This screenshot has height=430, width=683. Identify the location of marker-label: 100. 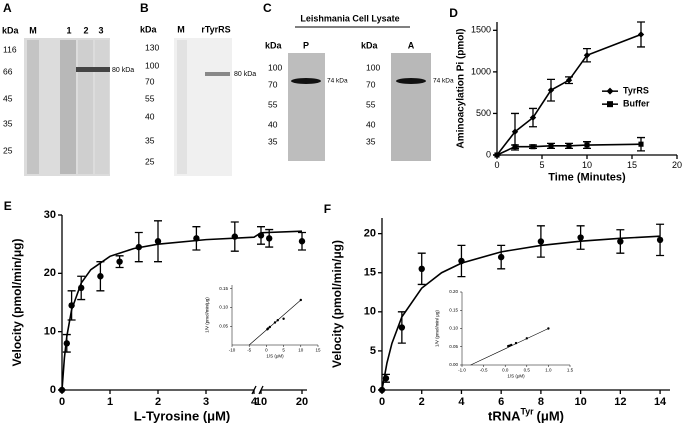
(373, 67).